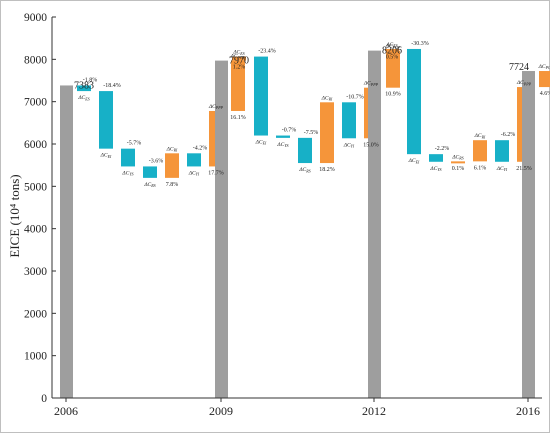 The width and height of the screenshot is (550, 433). What do you see at coordinates (35, 60) in the screenshot?
I see `y-tick-label: 8000` at bounding box center [35, 60].